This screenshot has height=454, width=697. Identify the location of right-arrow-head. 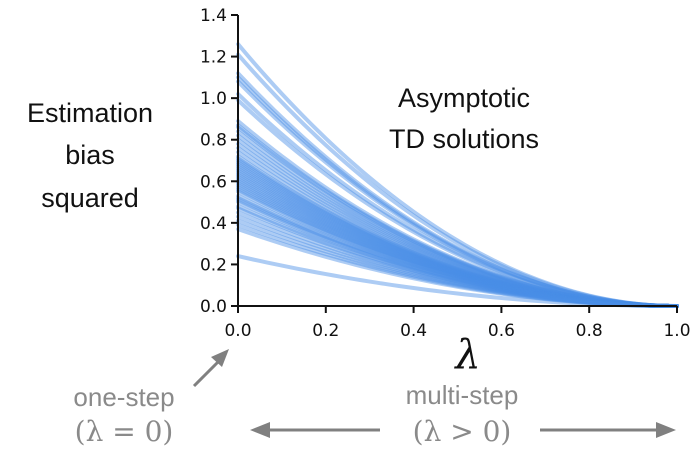
(666, 430).